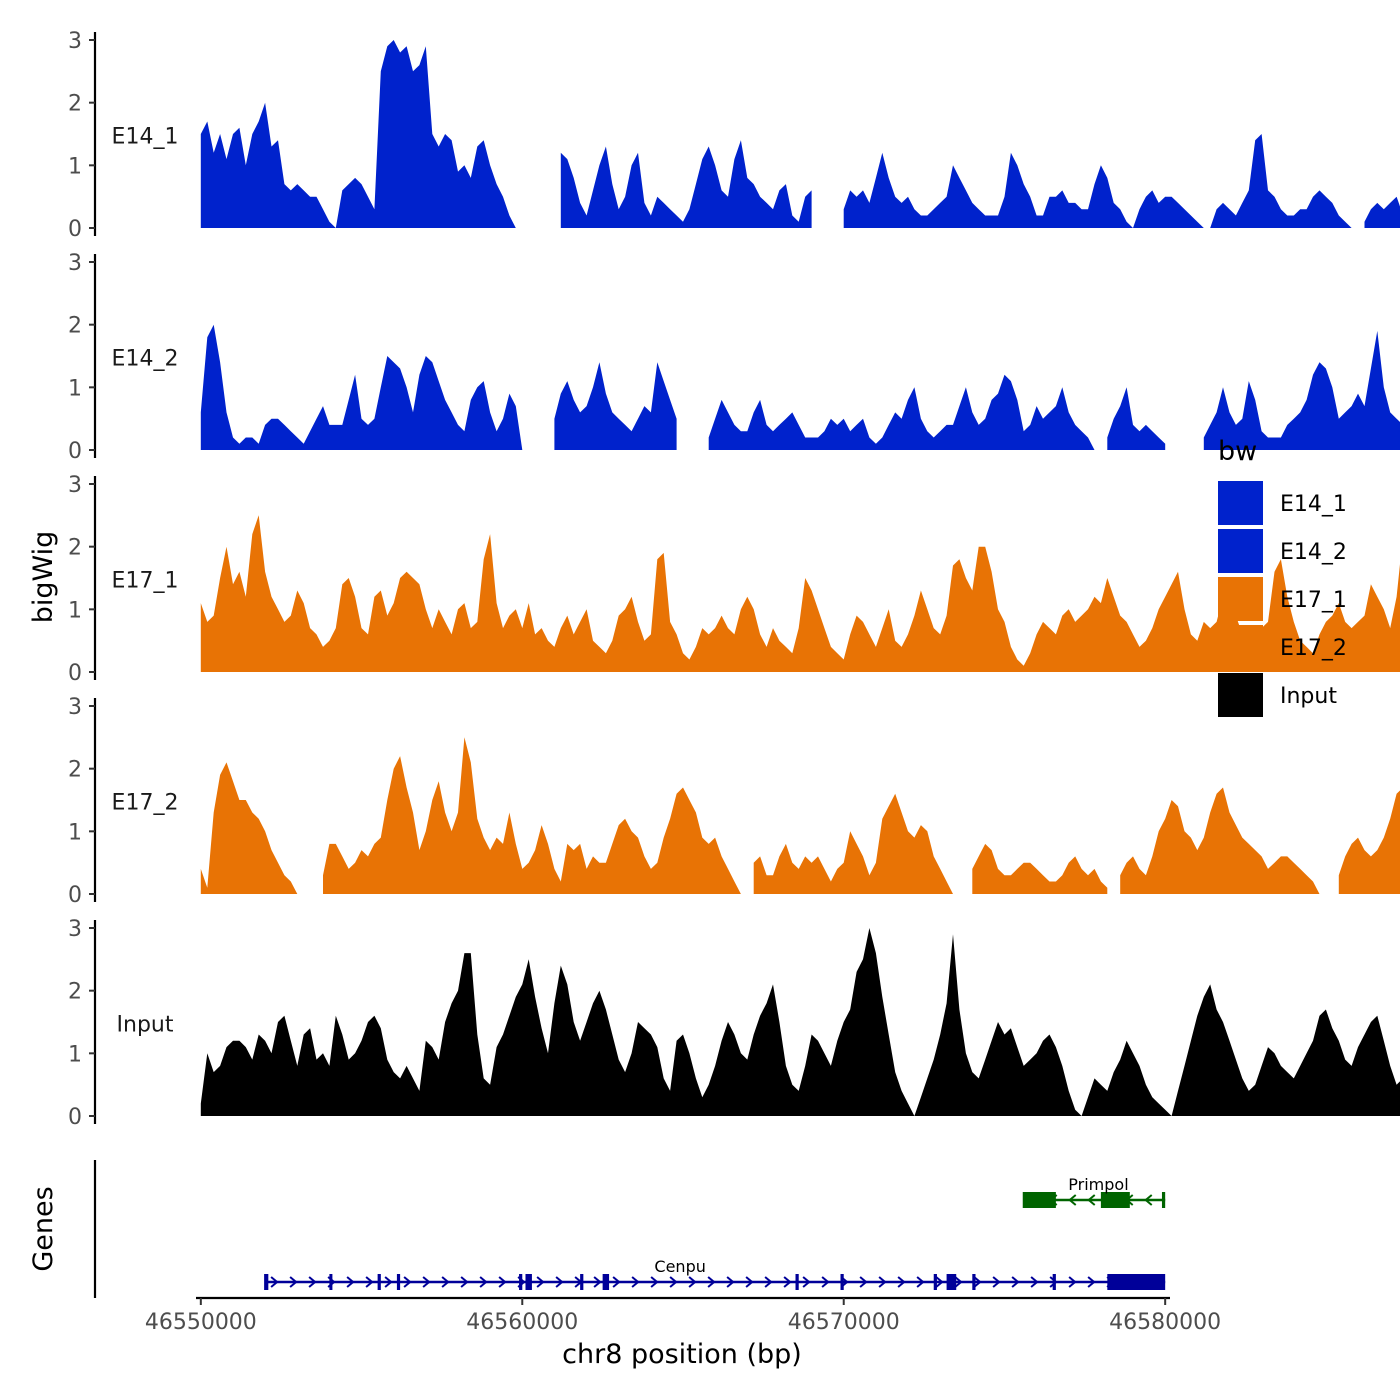 The height and width of the screenshot is (1400, 1400). Describe the element at coordinates (844, 1322) in the screenshot. I see `x-tick-label: 46570000` at that location.